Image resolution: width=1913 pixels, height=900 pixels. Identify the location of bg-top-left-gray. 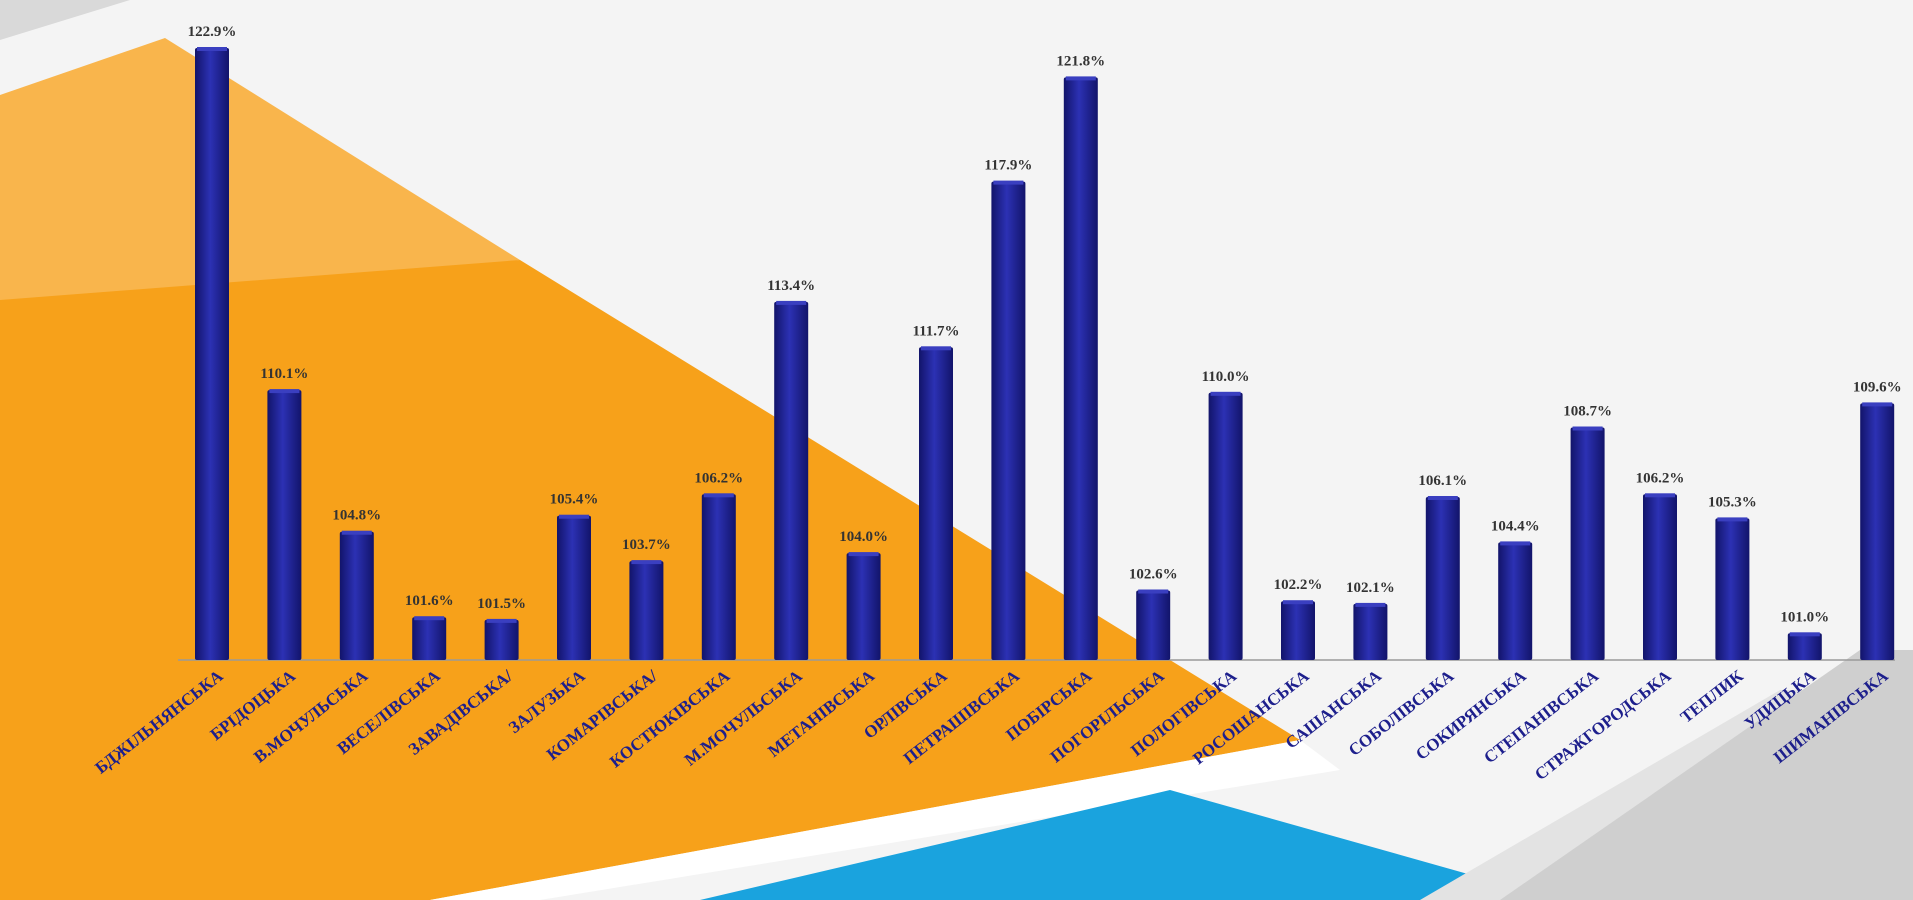
(65, 20).